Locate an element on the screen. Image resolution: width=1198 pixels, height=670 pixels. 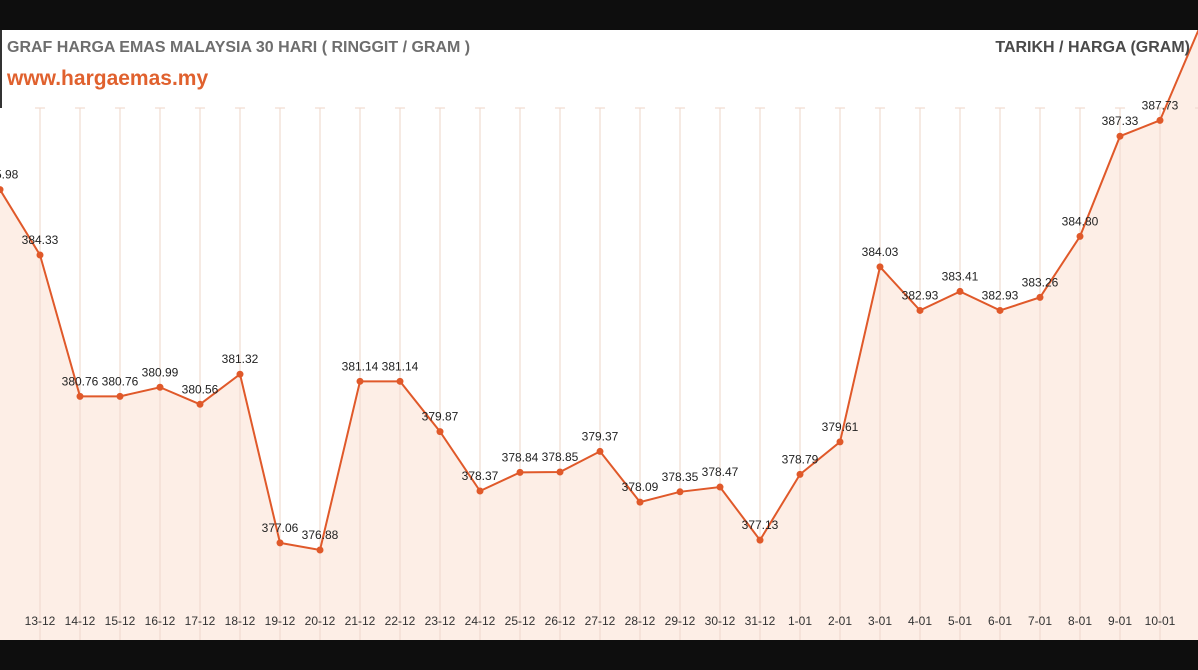
x-tick-label: 25-12 is located at coordinates (520, 621).